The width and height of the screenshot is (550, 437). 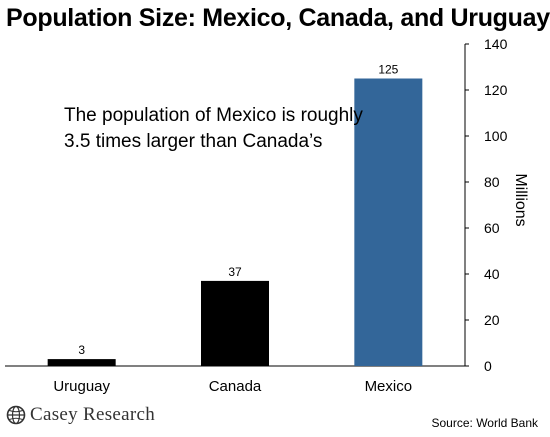 I want to click on y-tick-label: 80, so click(x=492, y=182).